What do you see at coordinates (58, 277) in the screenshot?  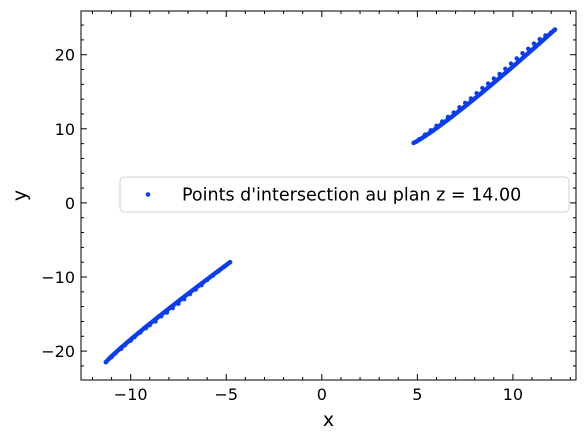 I see `y-tick-label: −10` at bounding box center [58, 277].